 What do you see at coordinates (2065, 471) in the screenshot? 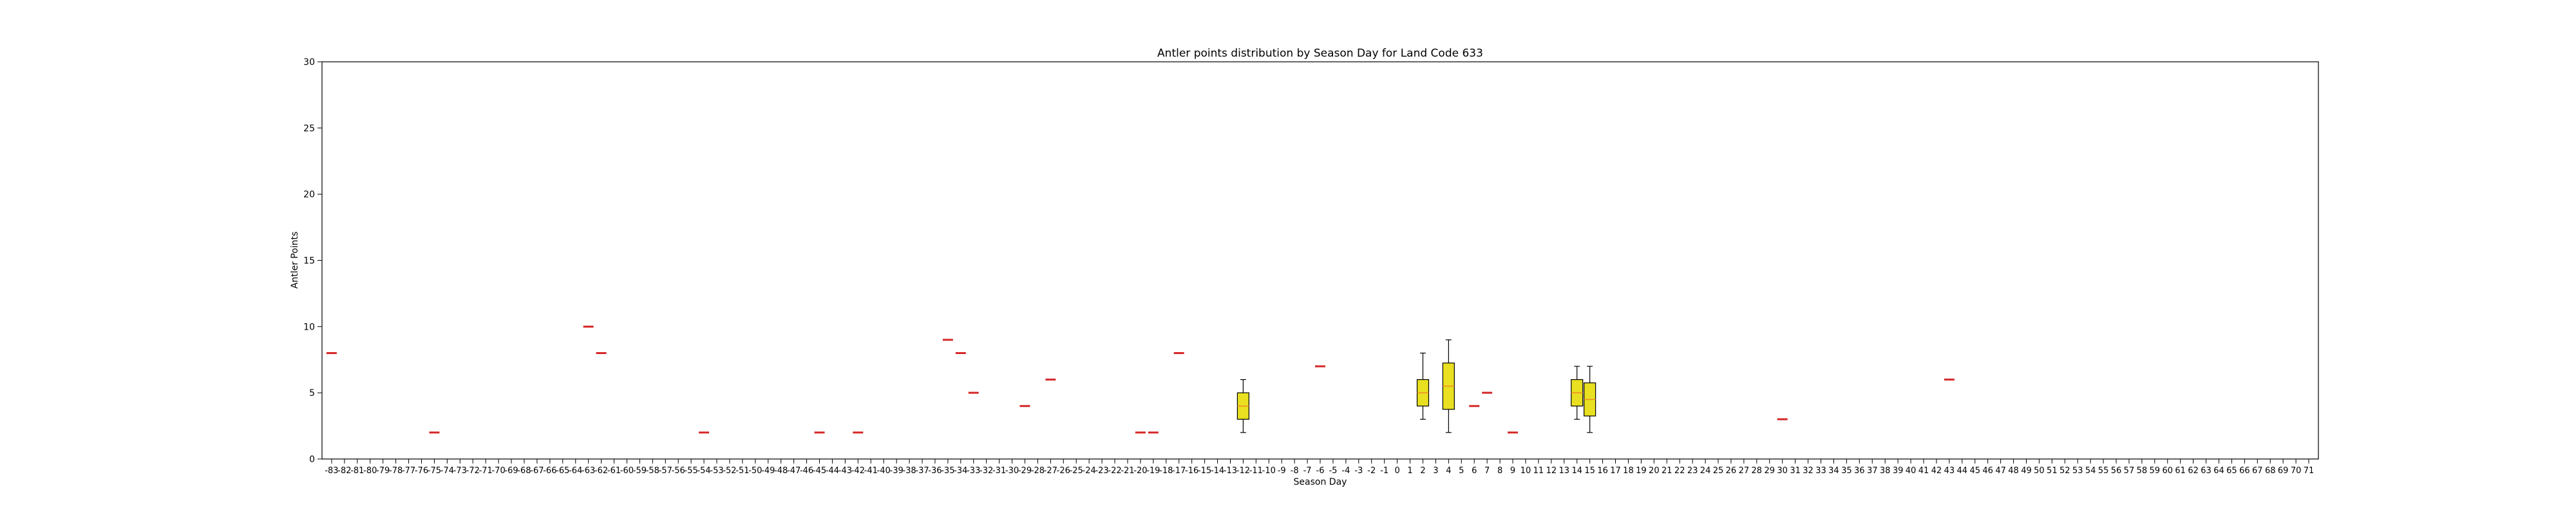
I see `x-tick-label: 52` at bounding box center [2065, 471].